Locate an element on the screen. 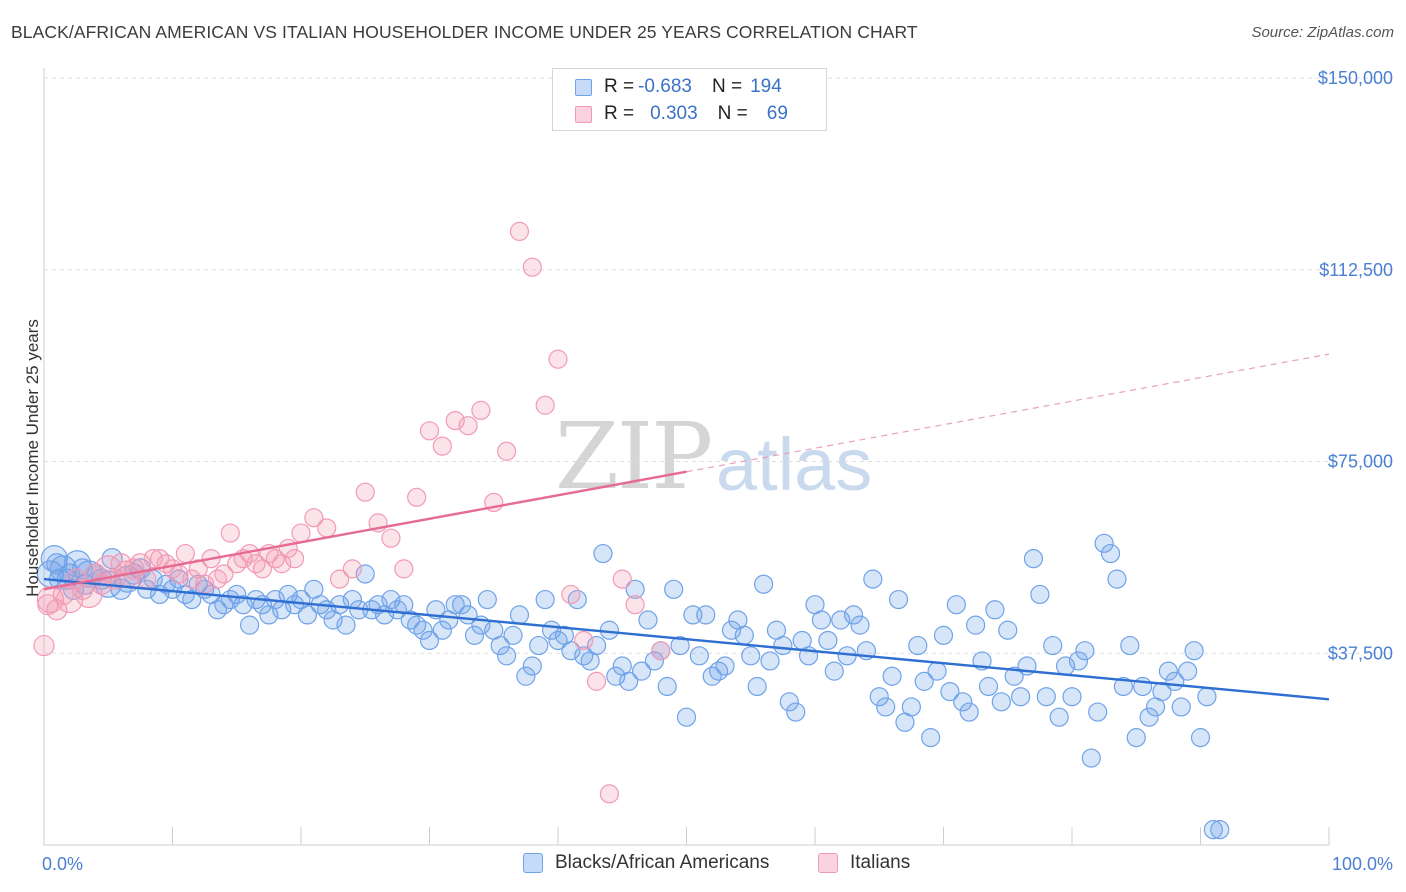 This screenshot has height=892, width=1406. legend-row-italians: R = 0.303 N = 69 is located at coordinates (670, 114).